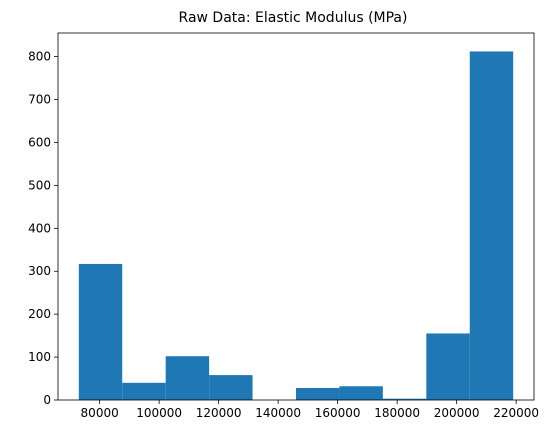 The width and height of the screenshot is (559, 433). I want to click on y-tick-label: 600, so click(39, 142).